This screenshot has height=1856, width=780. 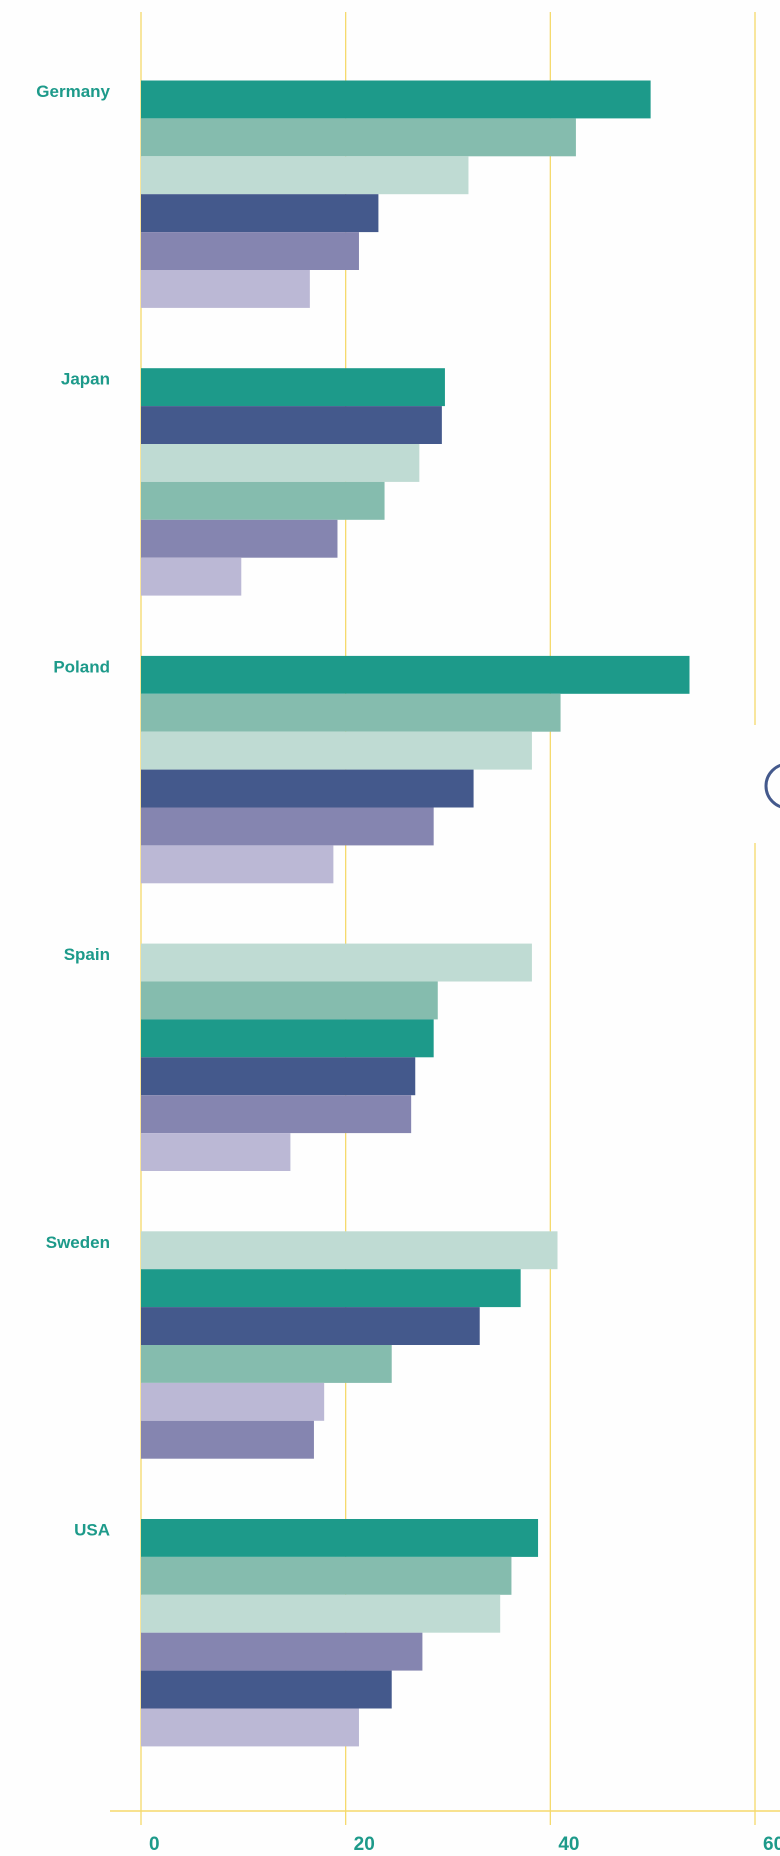 I want to click on category-label: Spain, so click(x=87, y=954).